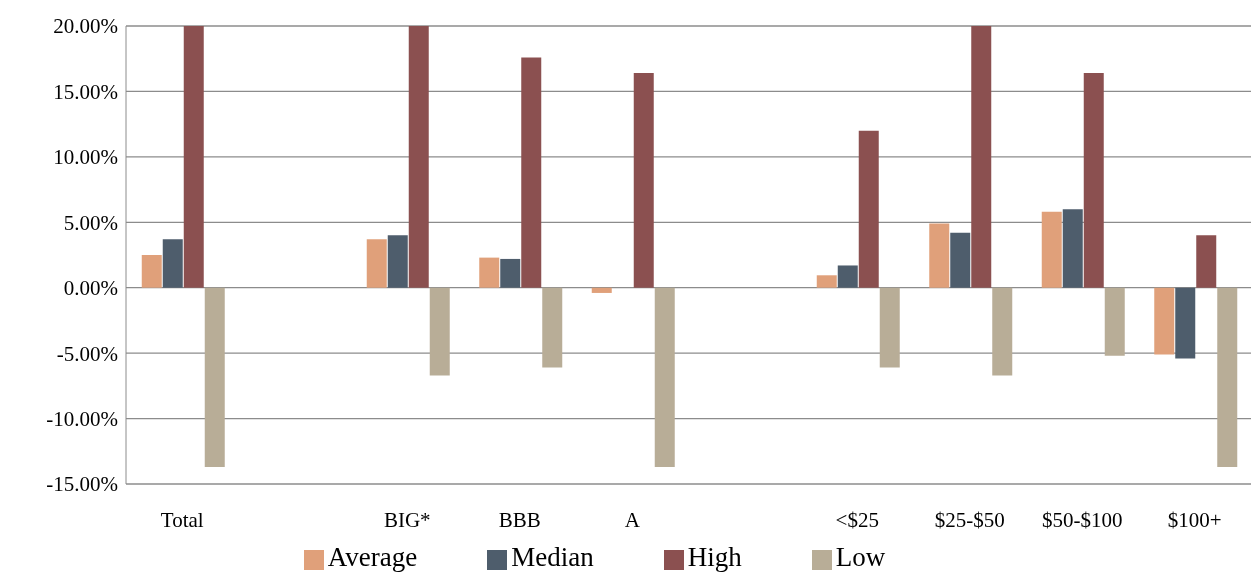  Describe the element at coordinates (1082, 519) in the screenshot. I see `x-tick-label: $50-$100` at that location.